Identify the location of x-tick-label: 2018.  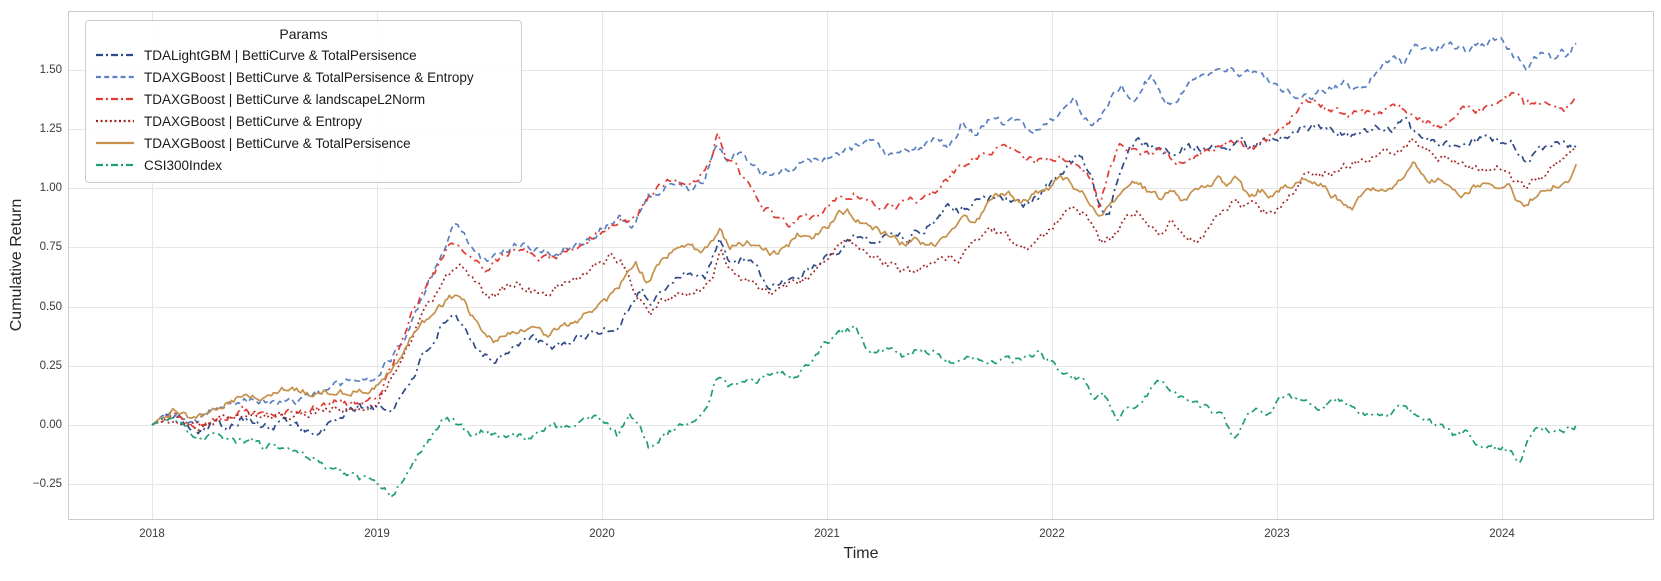
(152, 534).